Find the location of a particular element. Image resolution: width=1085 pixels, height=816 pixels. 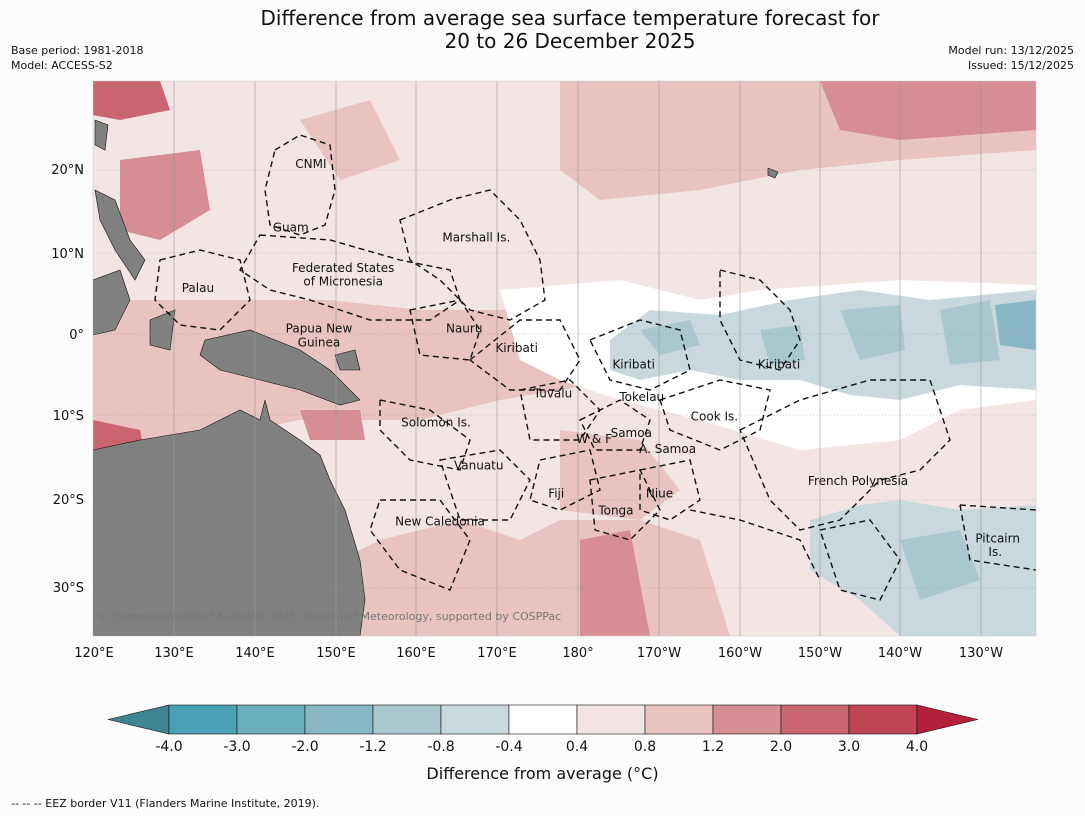

lat-tick-label: 20°N is located at coordinates (67, 170).